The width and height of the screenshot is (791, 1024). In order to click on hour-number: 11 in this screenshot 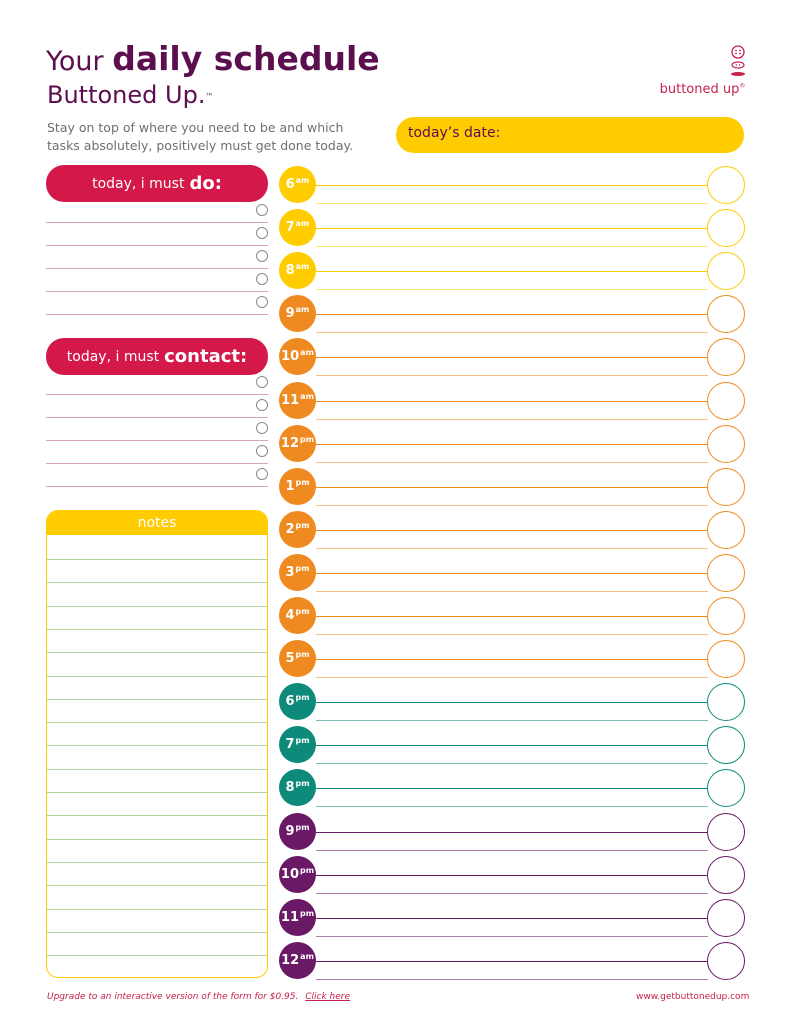, I will do `click(290, 917)`.